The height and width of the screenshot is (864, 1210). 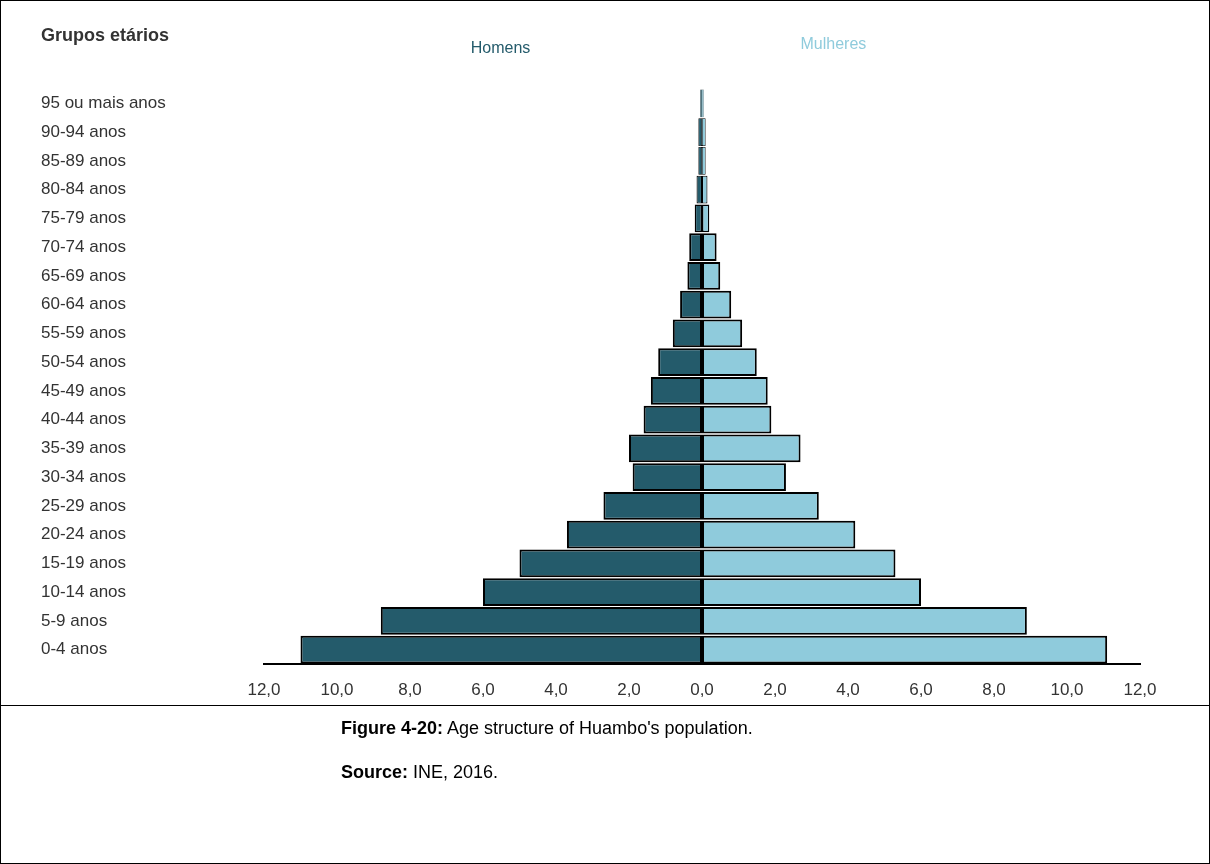 I want to click on y-tick-label: 55-59 anos, so click(x=84, y=333).